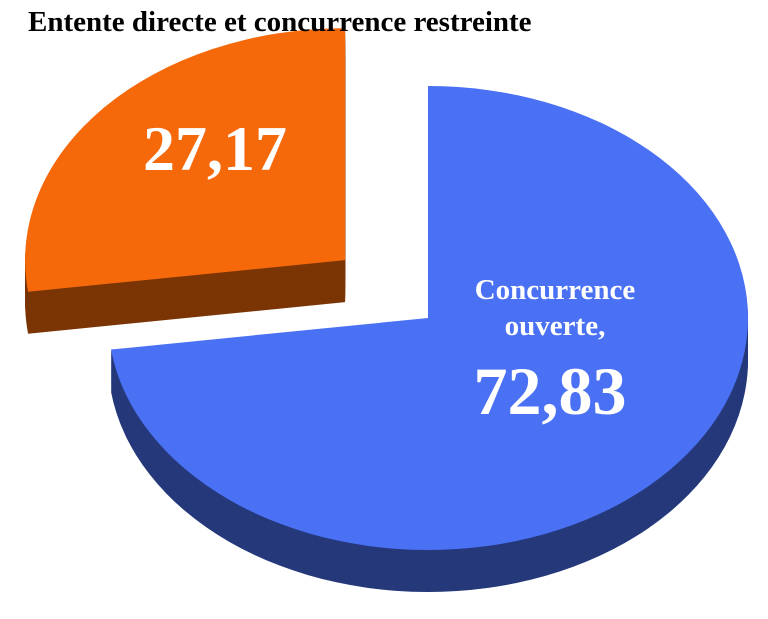  I want to click on value-label: 72,83, so click(550, 391).